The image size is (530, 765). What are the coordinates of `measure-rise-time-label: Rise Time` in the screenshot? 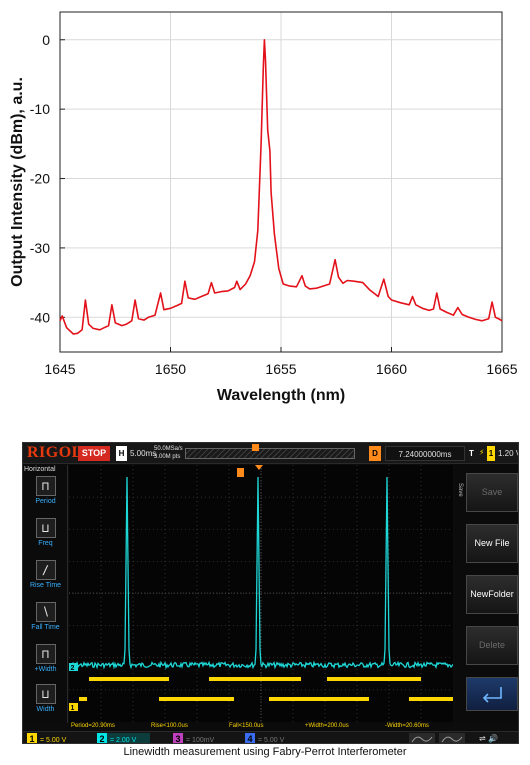 It's located at (45, 585).